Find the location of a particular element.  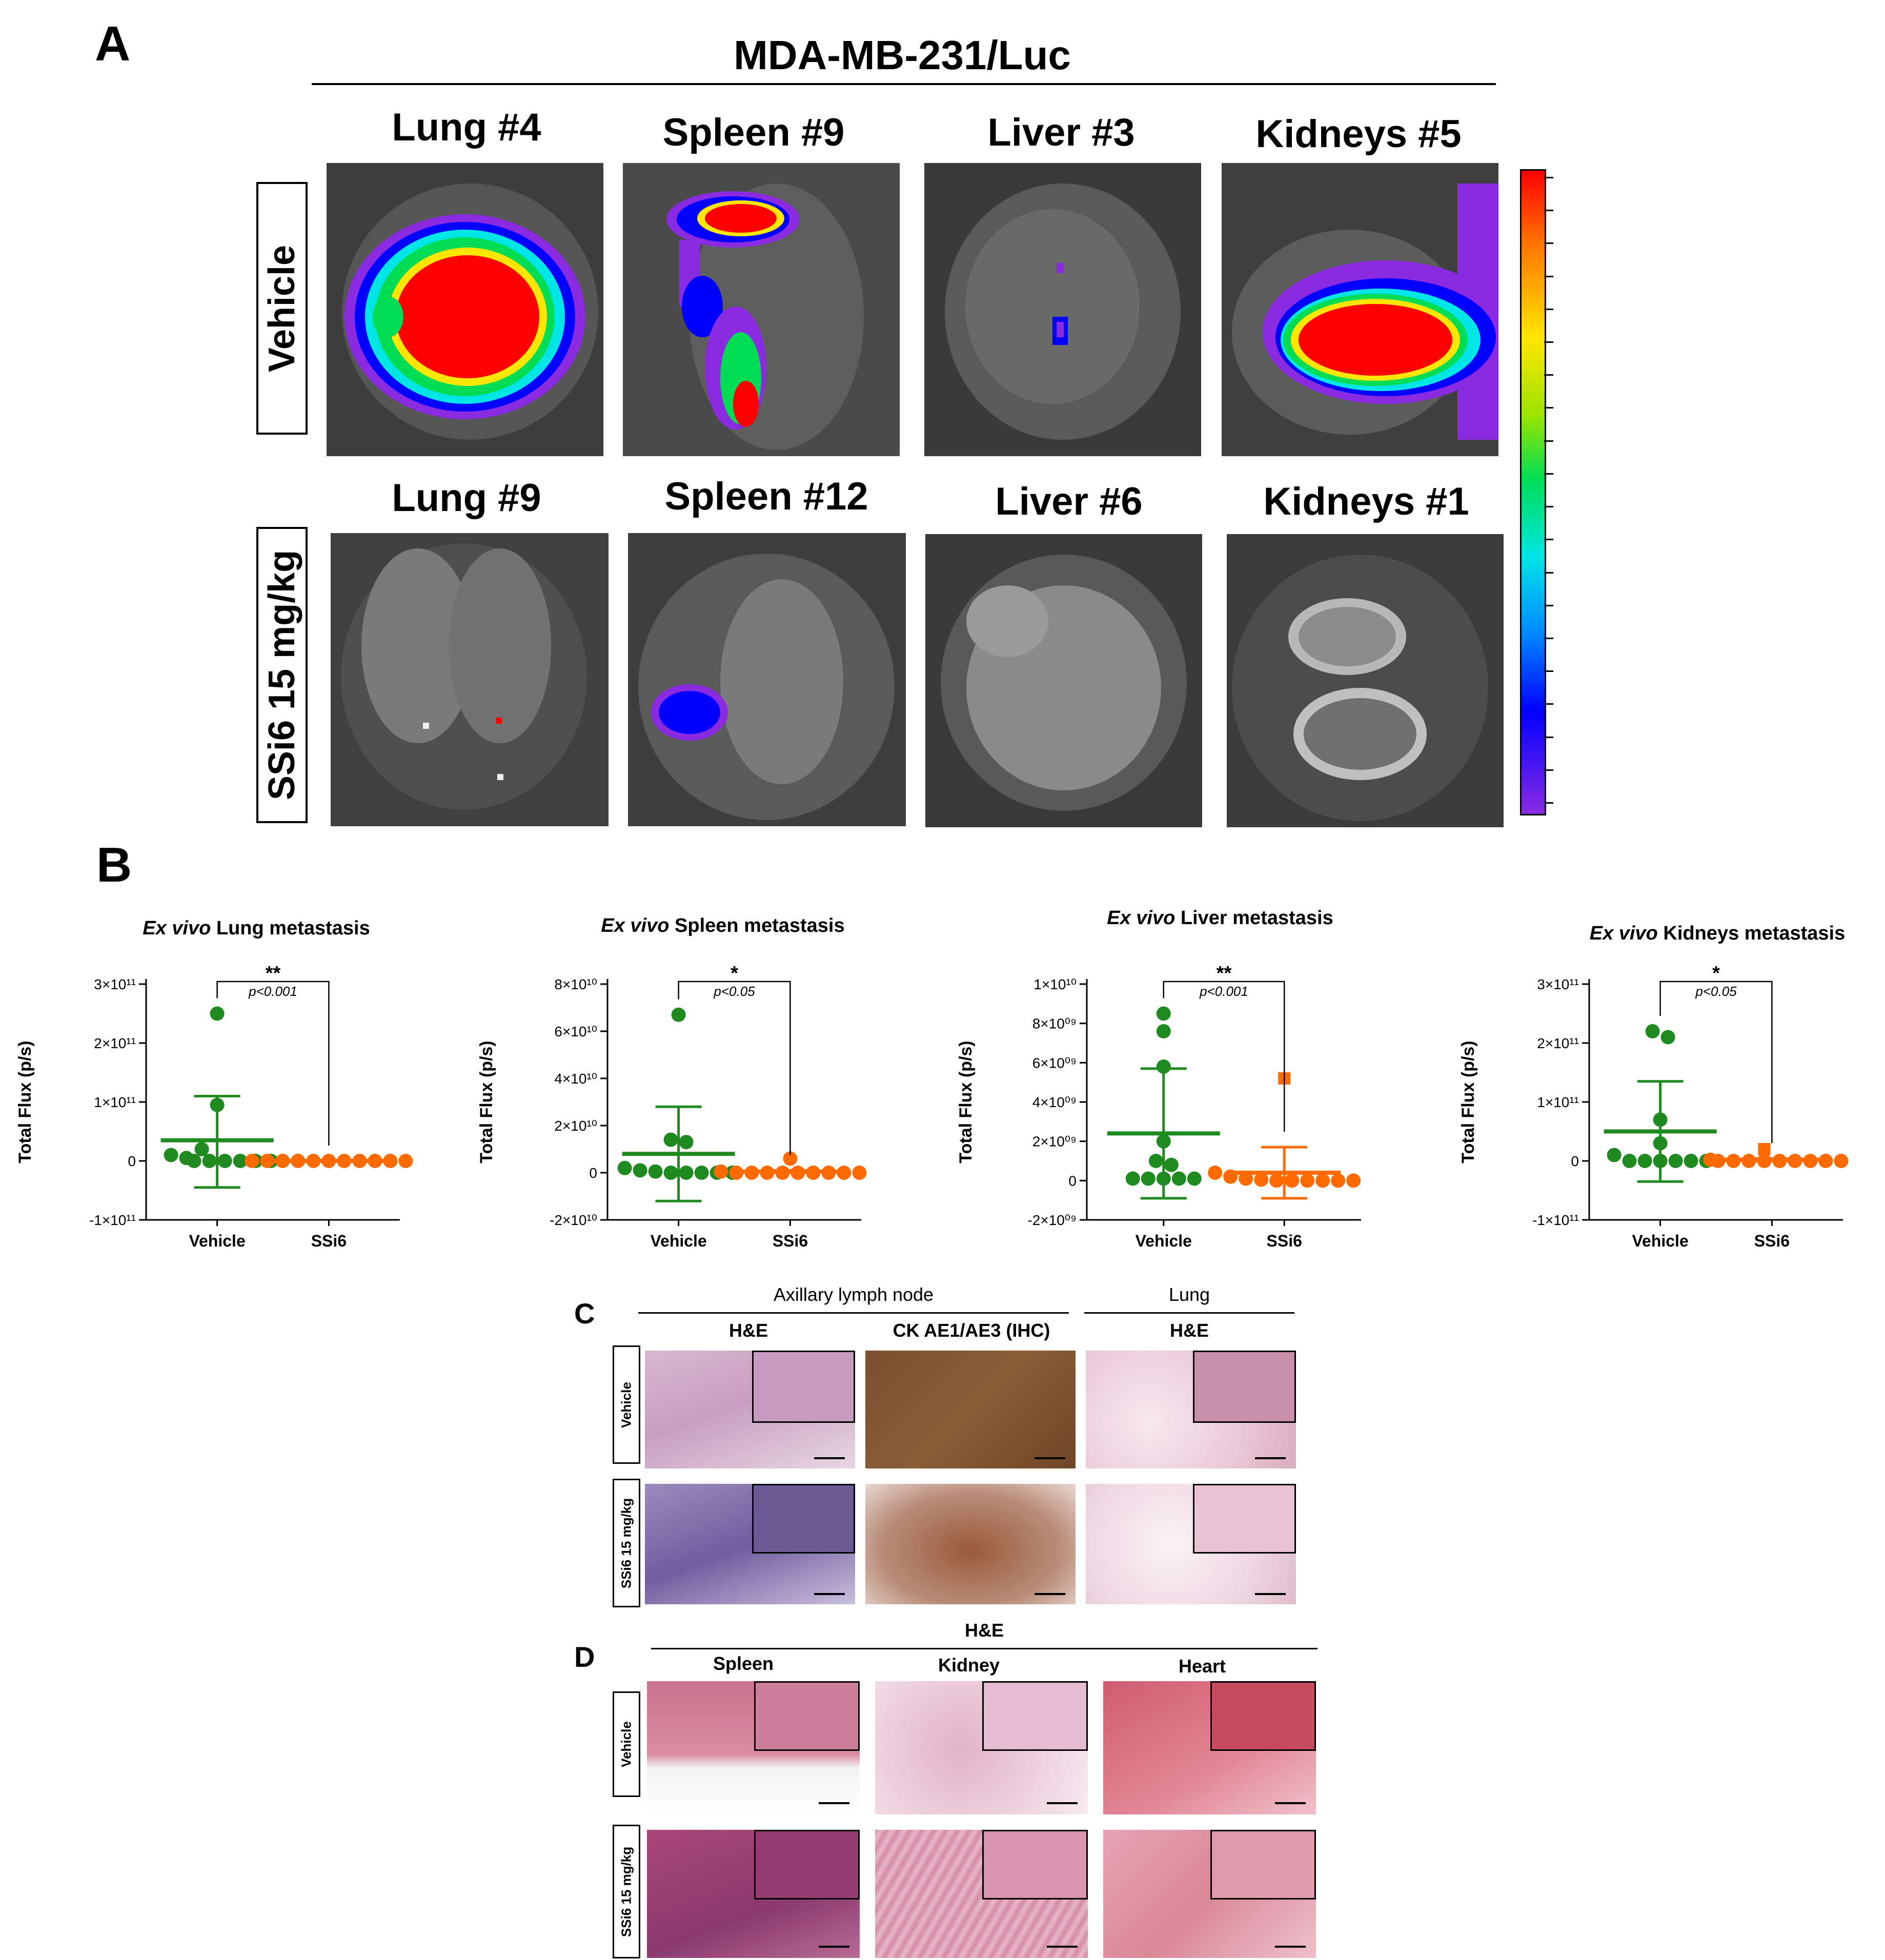

y-tick-label: -1×10¹¹ is located at coordinates (1555, 1220).